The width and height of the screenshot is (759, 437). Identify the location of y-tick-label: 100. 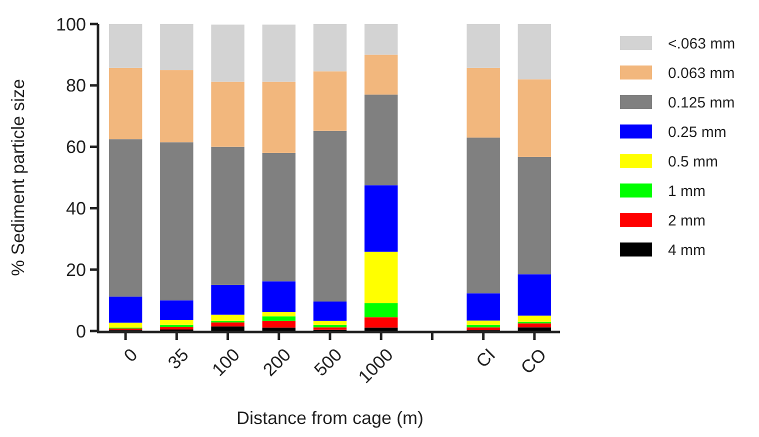
(71, 24).